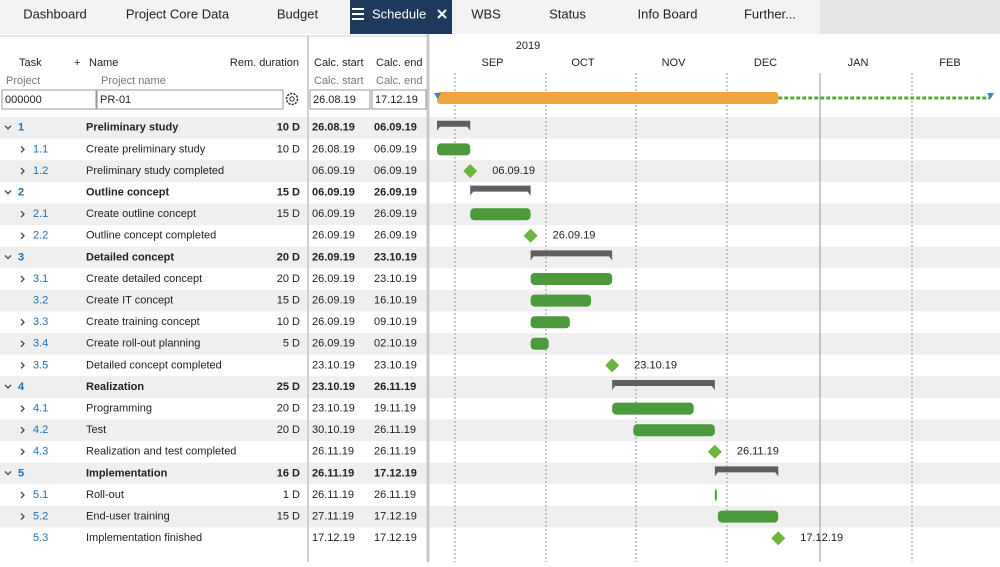 The image size is (1000, 567). I want to click on task-name: Detailed concept completed, so click(154, 365).